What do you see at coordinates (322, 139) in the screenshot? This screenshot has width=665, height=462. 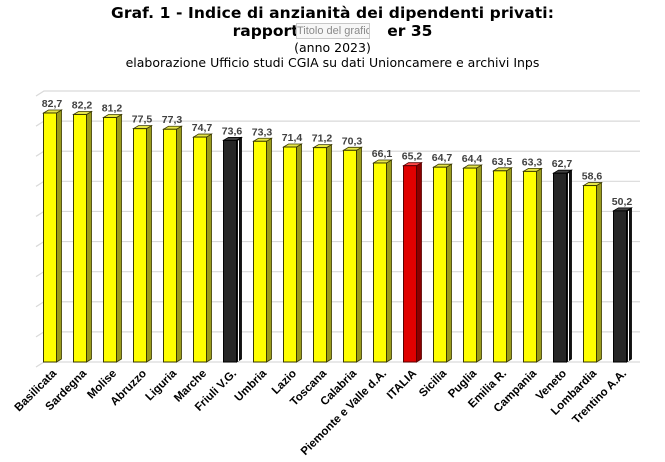 I see `value-label: 71,2` at bounding box center [322, 139].